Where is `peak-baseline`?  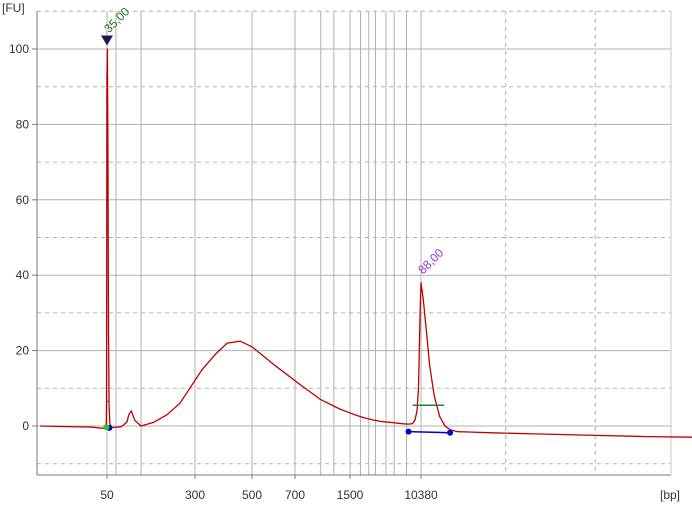
peak-baseline is located at coordinates (429, 432).